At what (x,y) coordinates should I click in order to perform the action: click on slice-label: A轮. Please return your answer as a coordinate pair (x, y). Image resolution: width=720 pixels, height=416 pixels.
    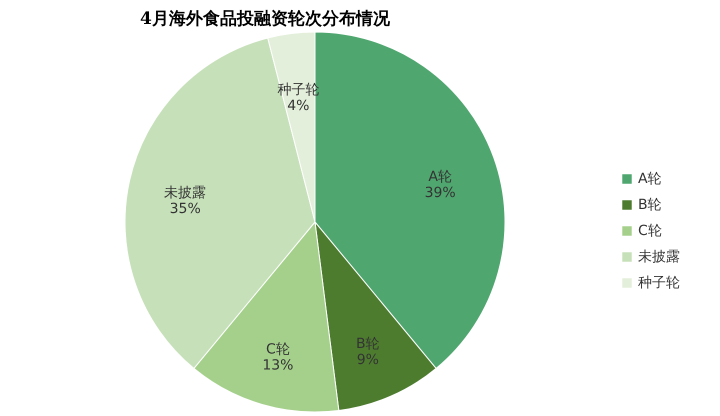
    Looking at the image, I should click on (440, 176).